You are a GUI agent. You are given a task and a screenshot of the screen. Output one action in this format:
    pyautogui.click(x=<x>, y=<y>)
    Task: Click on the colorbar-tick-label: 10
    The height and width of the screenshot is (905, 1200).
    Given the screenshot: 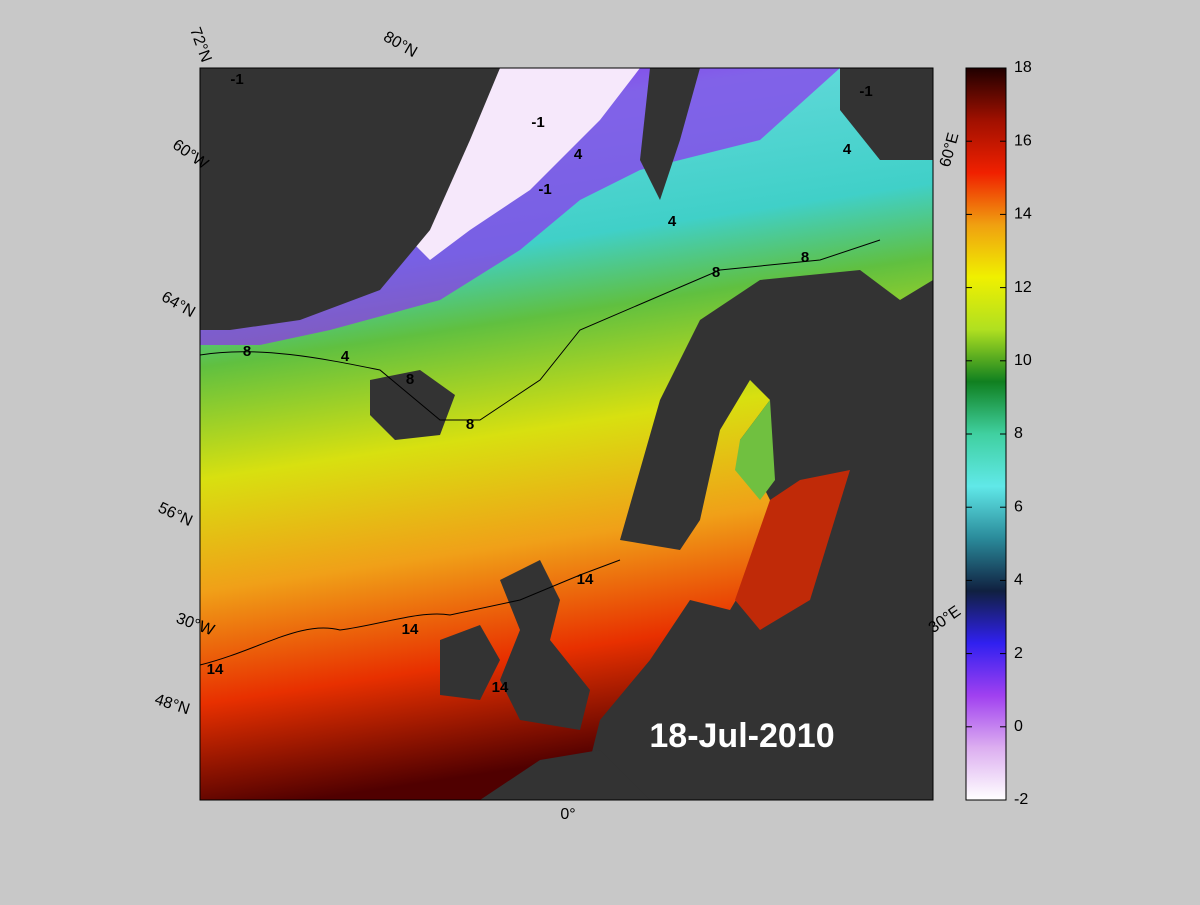 What is the action you would take?
    pyautogui.click(x=1023, y=360)
    